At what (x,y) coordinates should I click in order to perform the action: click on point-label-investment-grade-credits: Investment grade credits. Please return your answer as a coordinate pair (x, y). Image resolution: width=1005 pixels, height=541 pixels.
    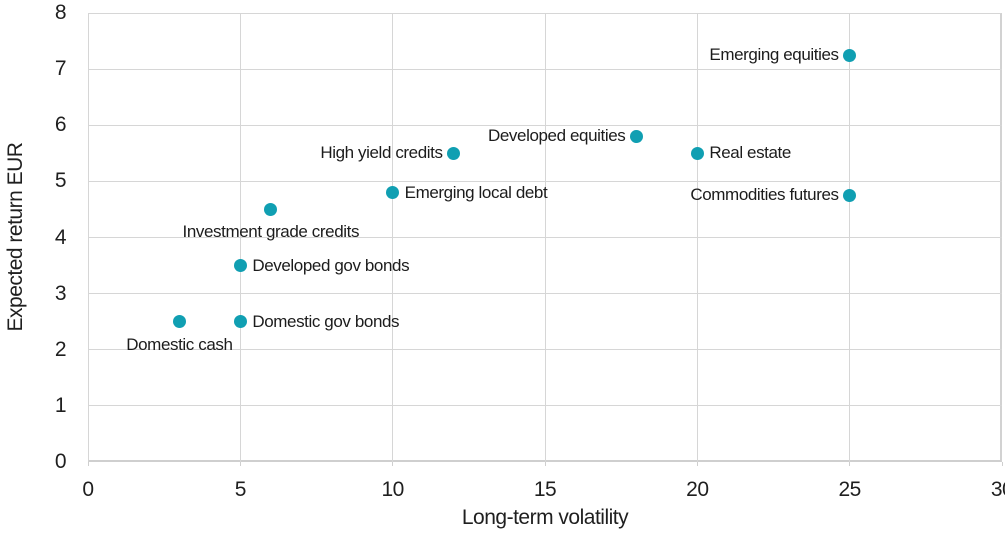
    Looking at the image, I should click on (271, 232).